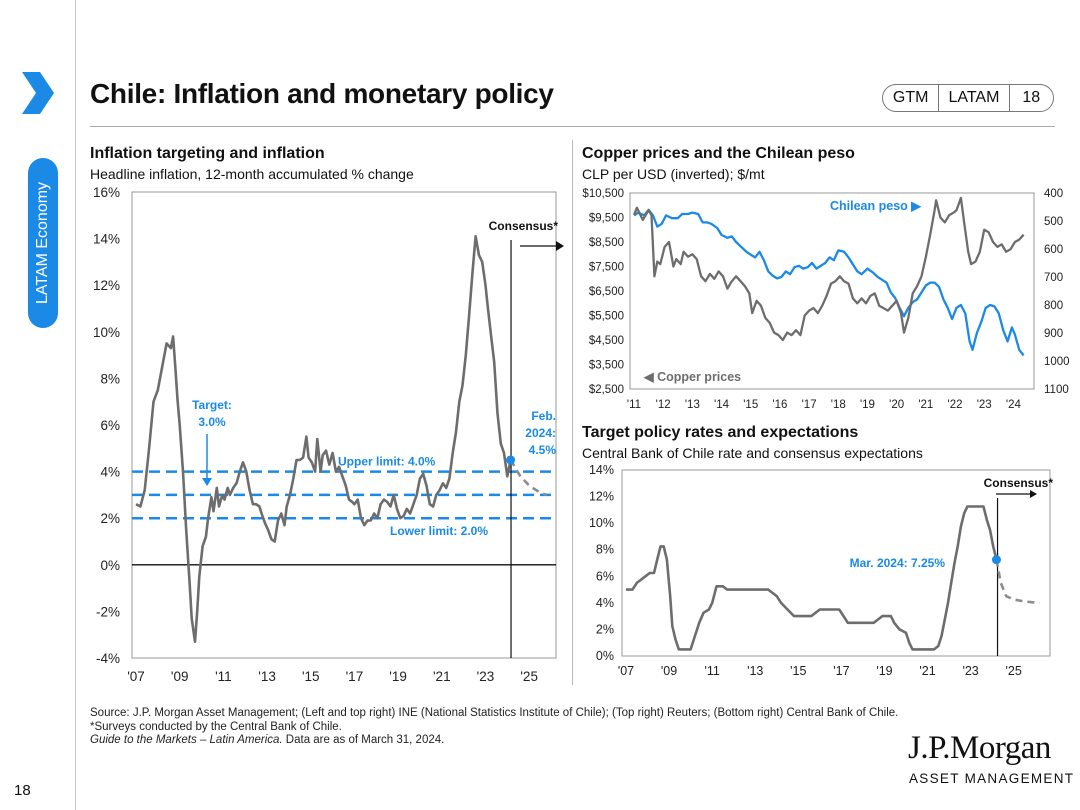  I want to click on inflation-x-tick-label: '23, so click(486, 676).